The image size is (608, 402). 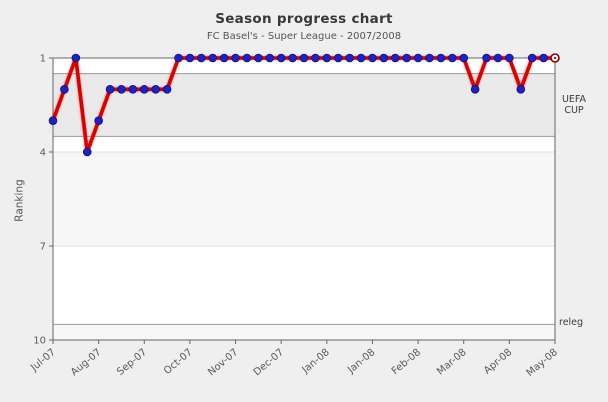 I want to click on uefa-cup-zone-label-line2: CUP, so click(x=574, y=110).